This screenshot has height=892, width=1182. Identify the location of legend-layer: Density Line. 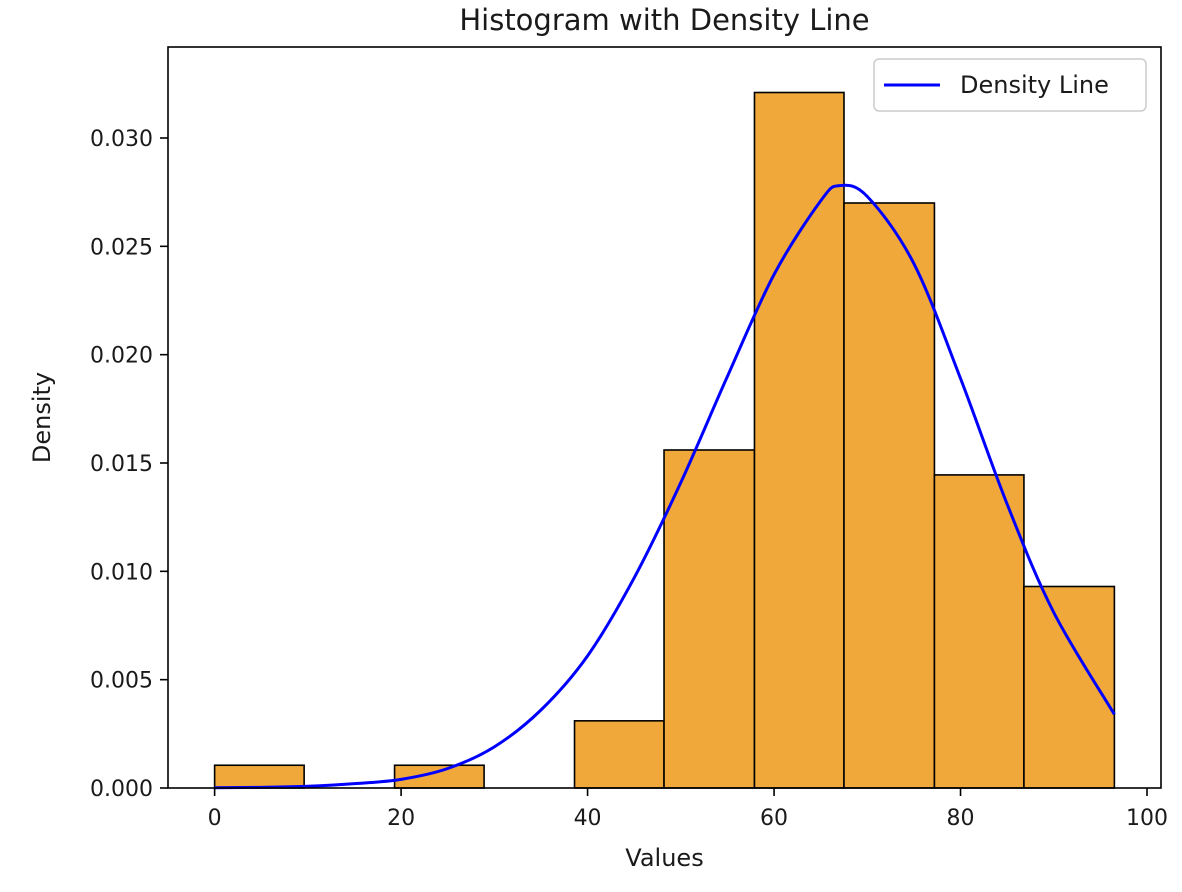
(1010, 85).